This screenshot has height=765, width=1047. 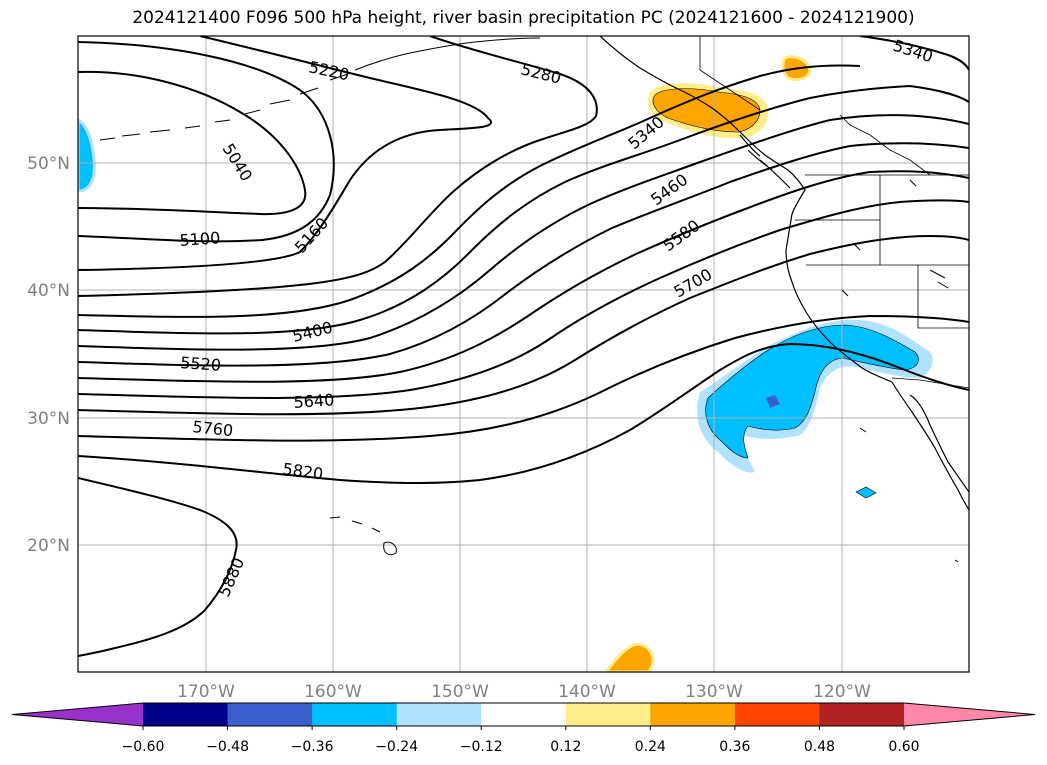 I want to click on colorbar-tick-label: 0.36, so click(x=734, y=747).